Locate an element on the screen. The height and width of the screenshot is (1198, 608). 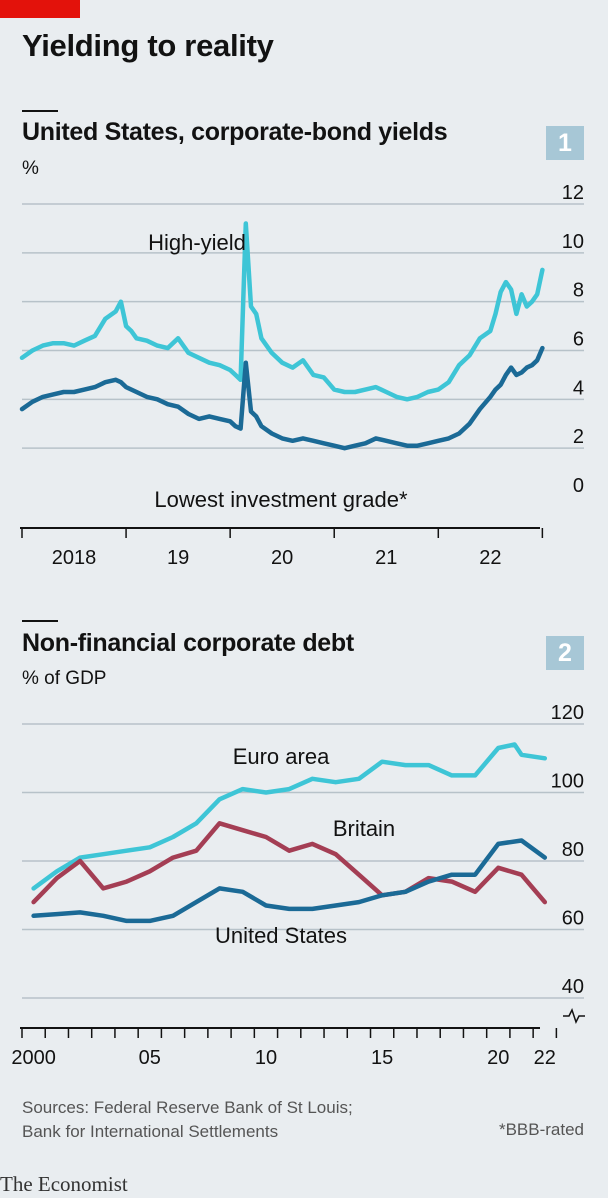
chart1-title: United States, corporate-bond yields is located at coordinates (235, 132).